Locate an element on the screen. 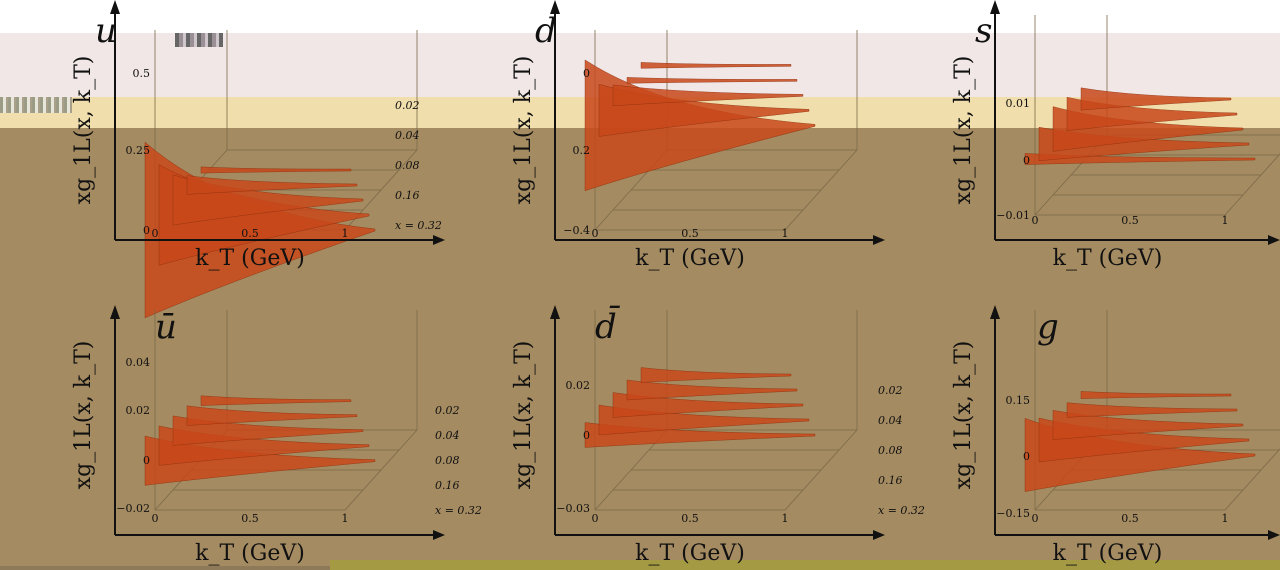 This screenshot has width=1280, height=570. white-strip is located at coordinates (640, 16).